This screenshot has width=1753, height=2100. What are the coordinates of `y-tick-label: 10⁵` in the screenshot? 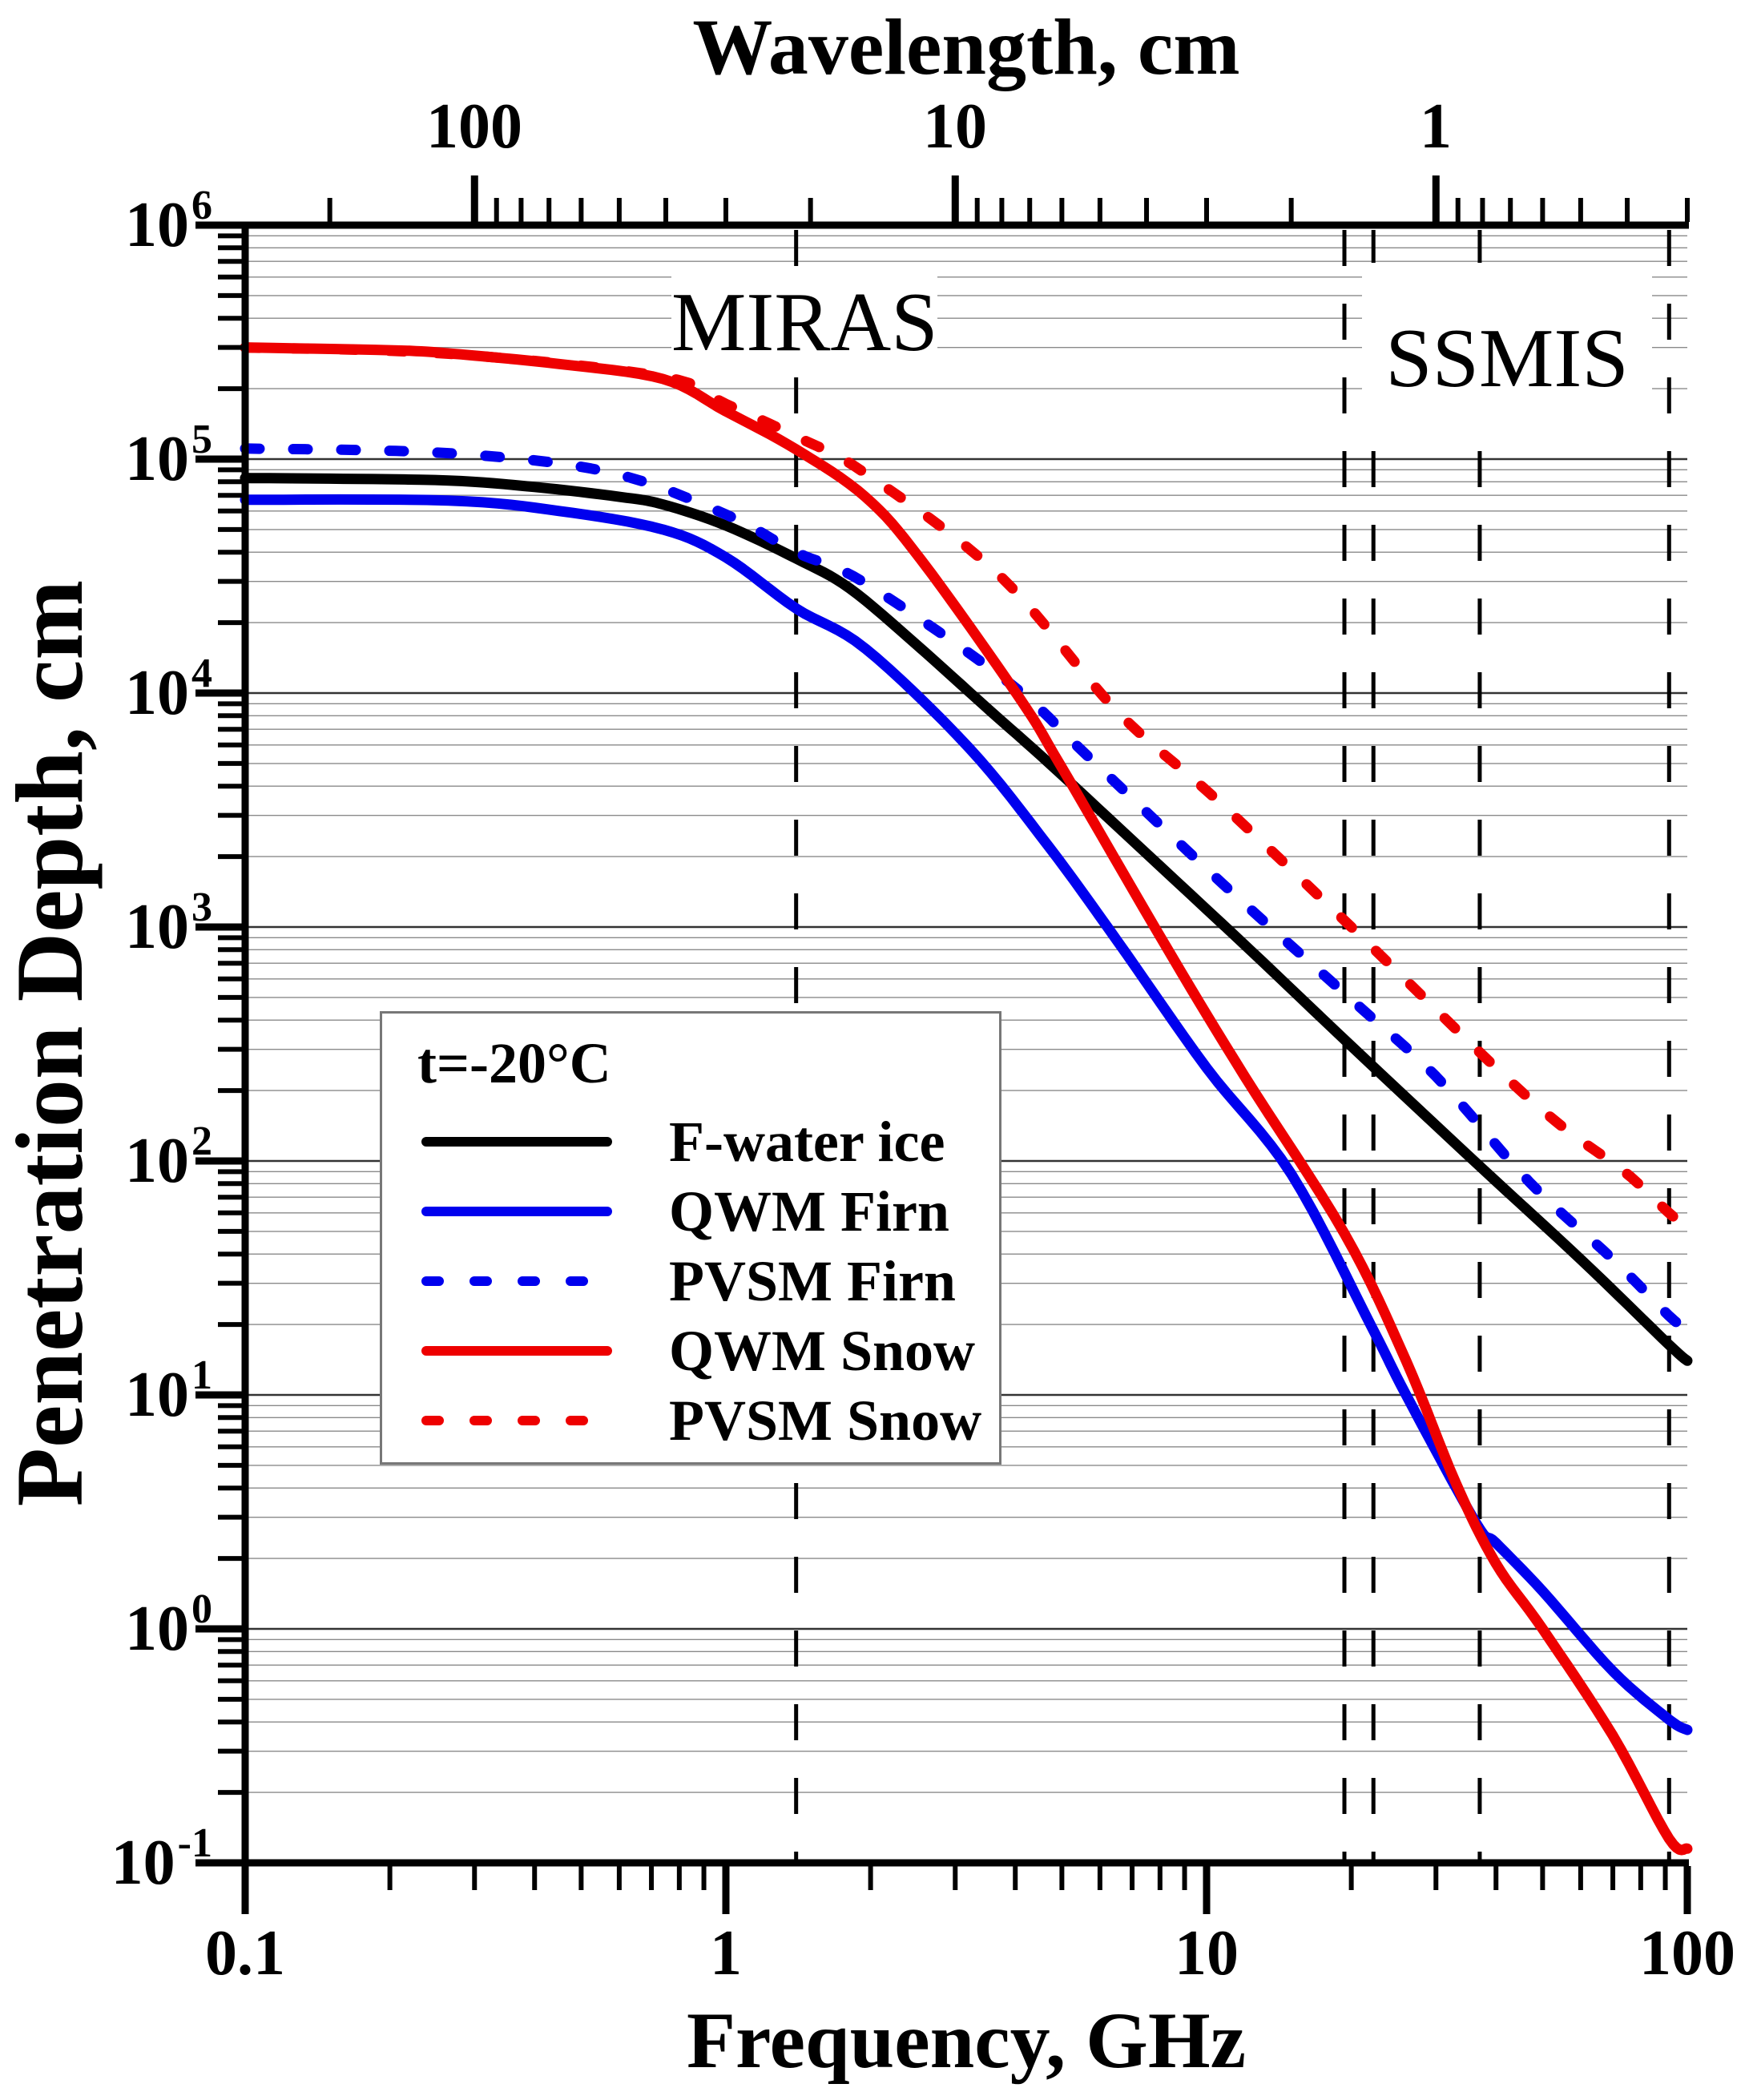 It's located at (169, 456).